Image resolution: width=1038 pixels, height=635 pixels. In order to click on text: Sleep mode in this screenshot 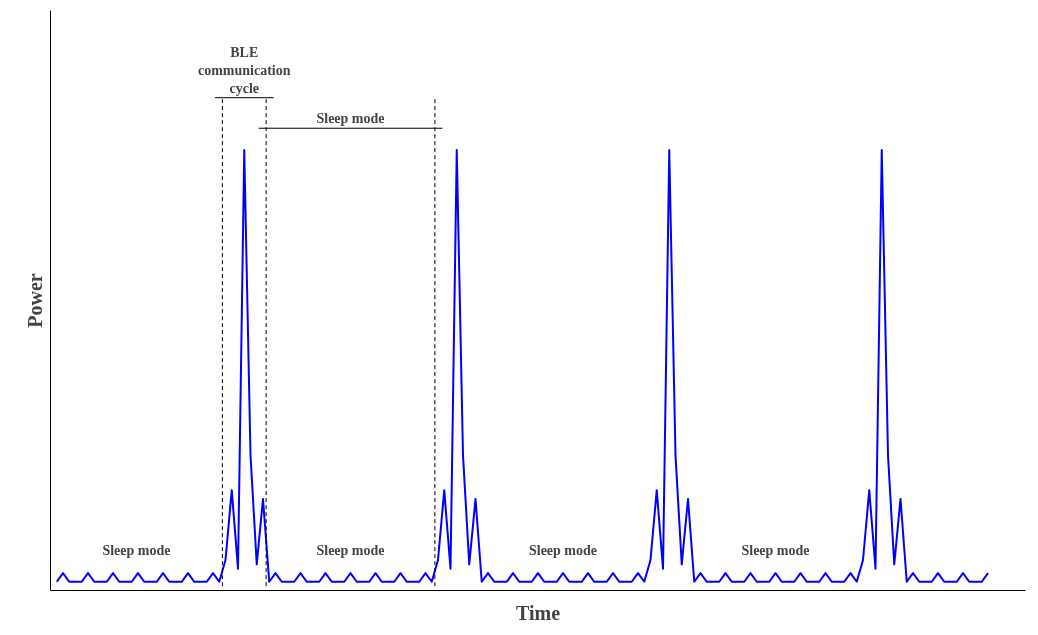, I will do `click(350, 119)`.